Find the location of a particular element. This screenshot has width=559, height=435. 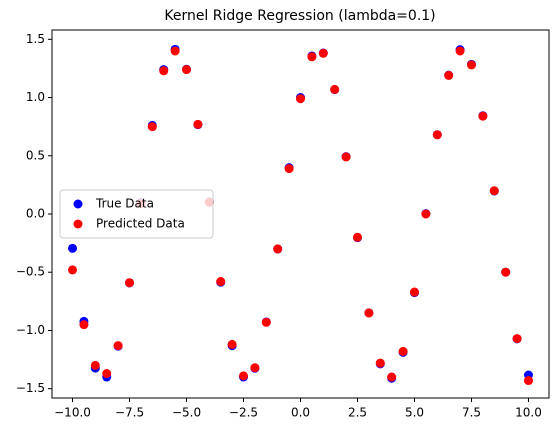

x-tick-label: −10.0 is located at coordinates (72, 413).